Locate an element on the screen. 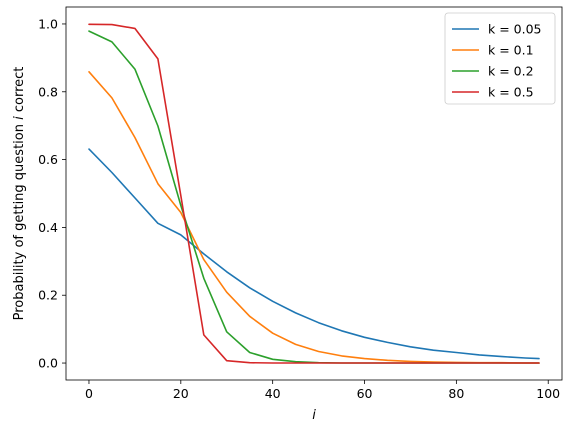 Image resolution: width=571 pixels, height=433 pixels. legend-label-4: k = 0.5 is located at coordinates (511, 92).